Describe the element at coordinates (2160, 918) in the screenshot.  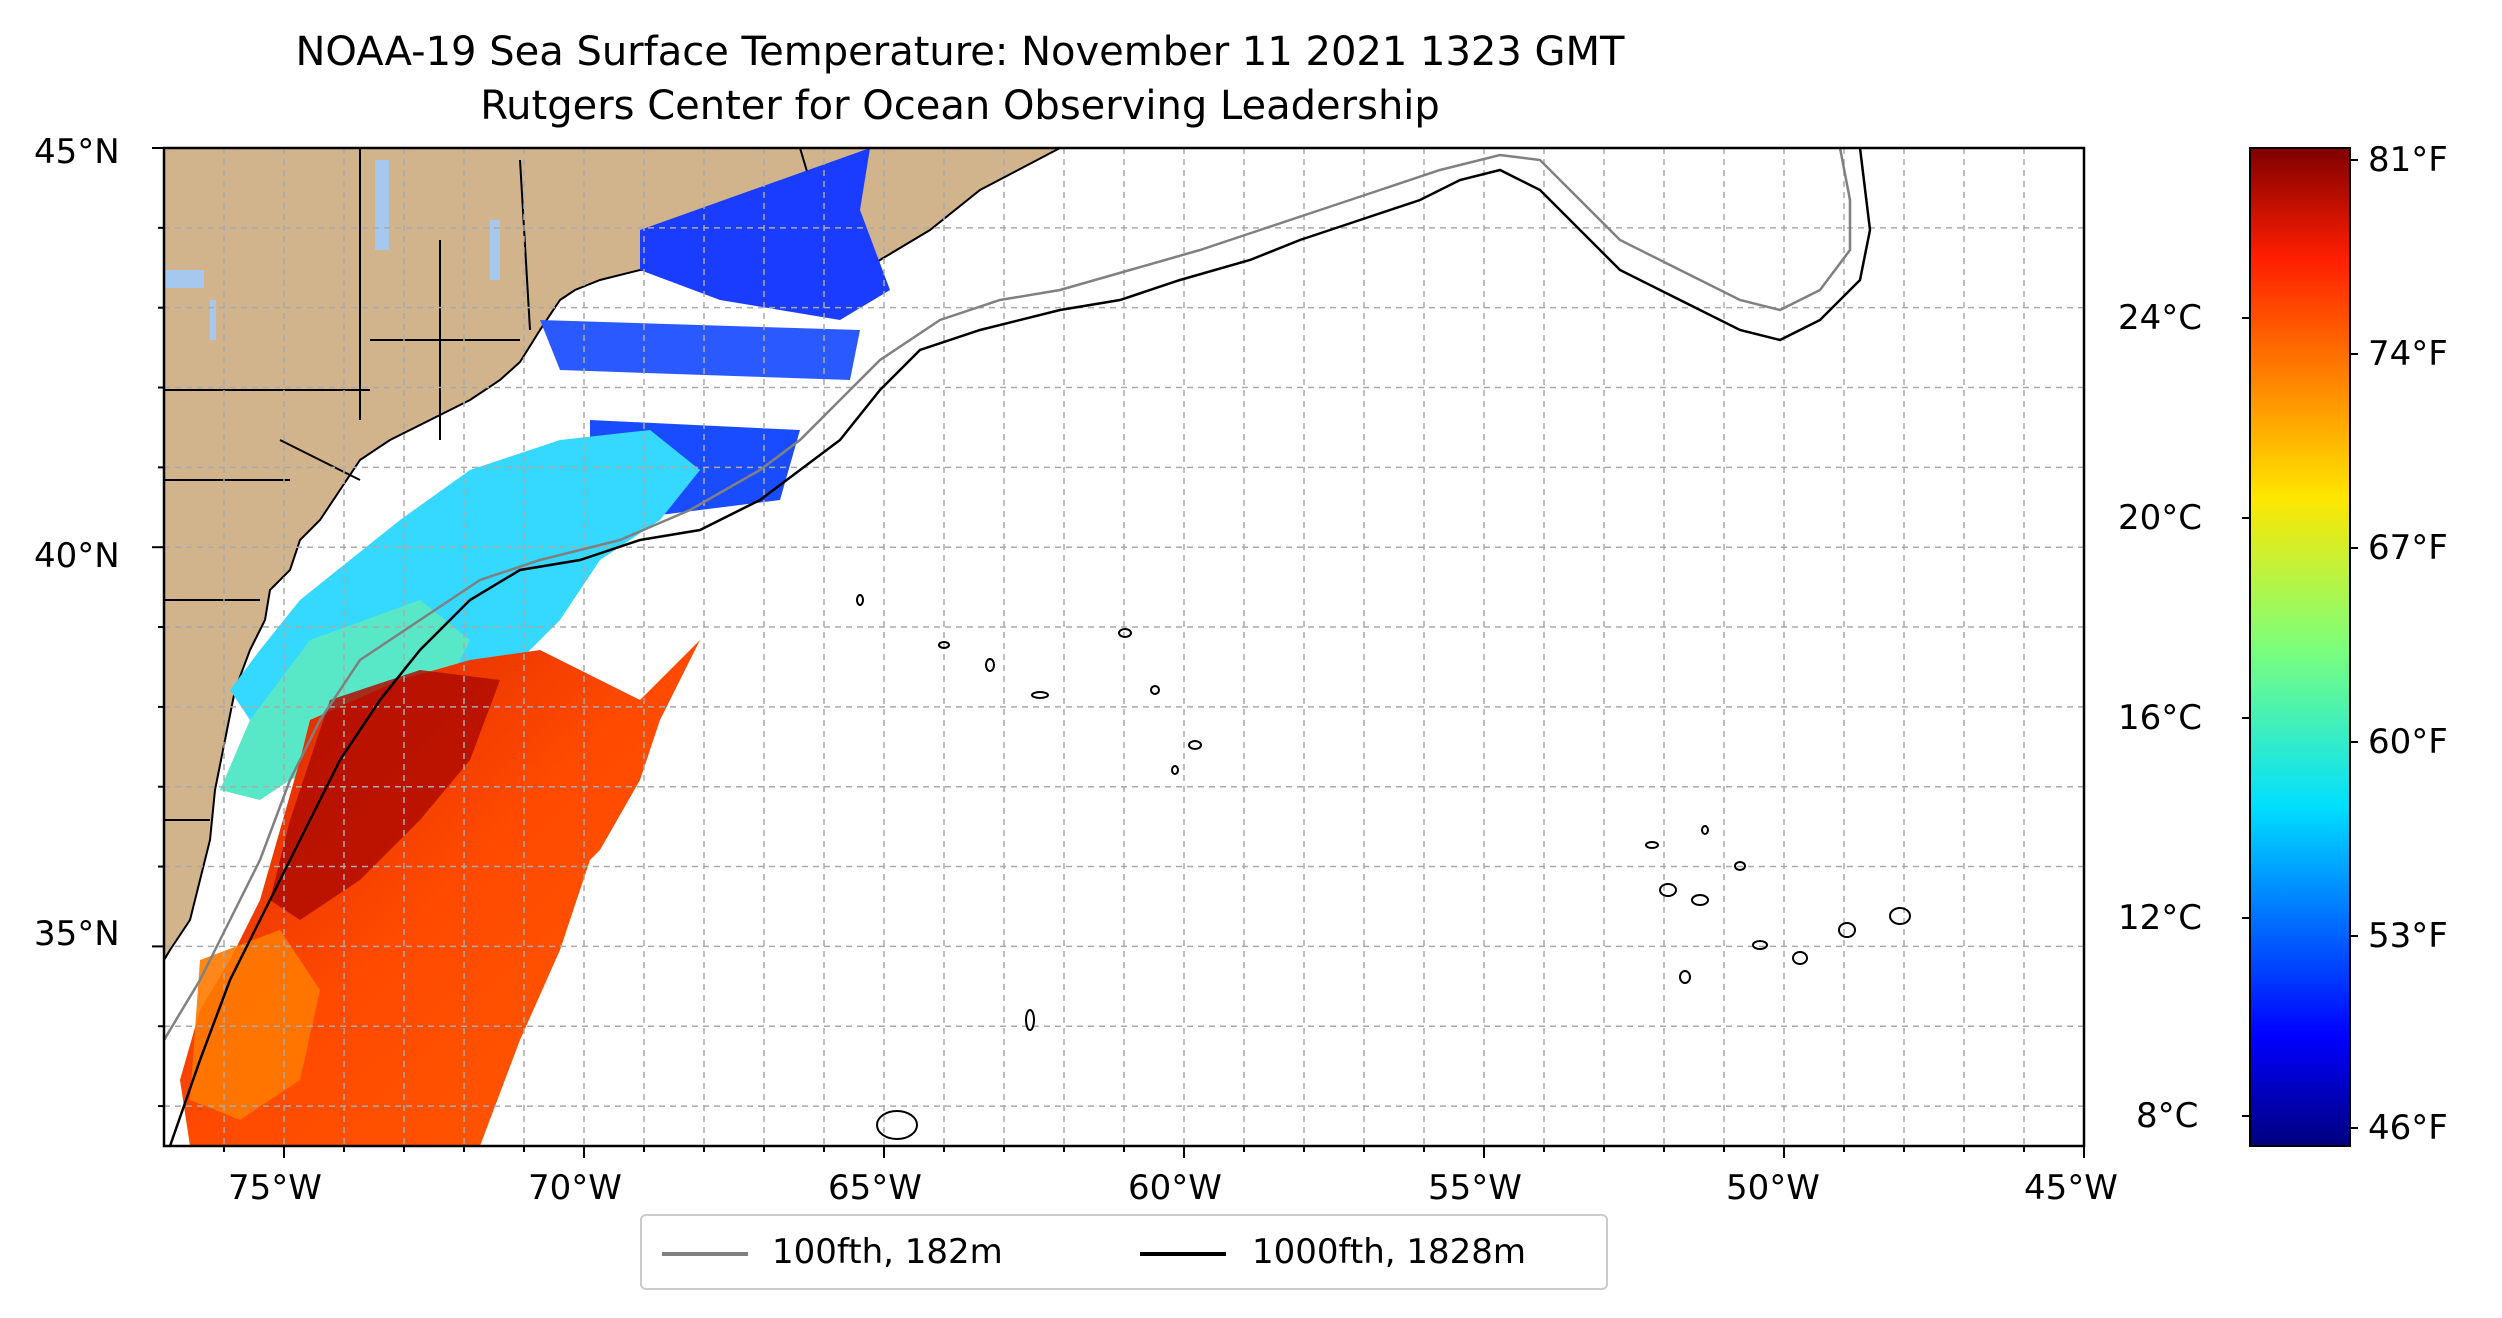
I see `colorbar-celsius-label: 12°C` at that location.